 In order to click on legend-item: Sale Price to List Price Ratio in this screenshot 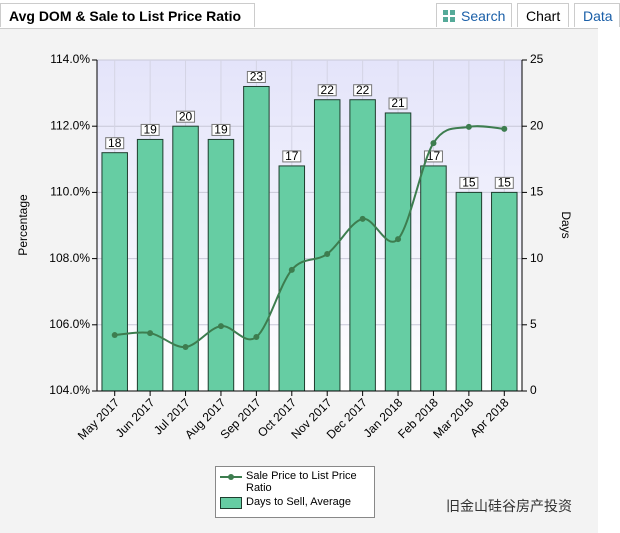, I will do `click(295, 482)`.